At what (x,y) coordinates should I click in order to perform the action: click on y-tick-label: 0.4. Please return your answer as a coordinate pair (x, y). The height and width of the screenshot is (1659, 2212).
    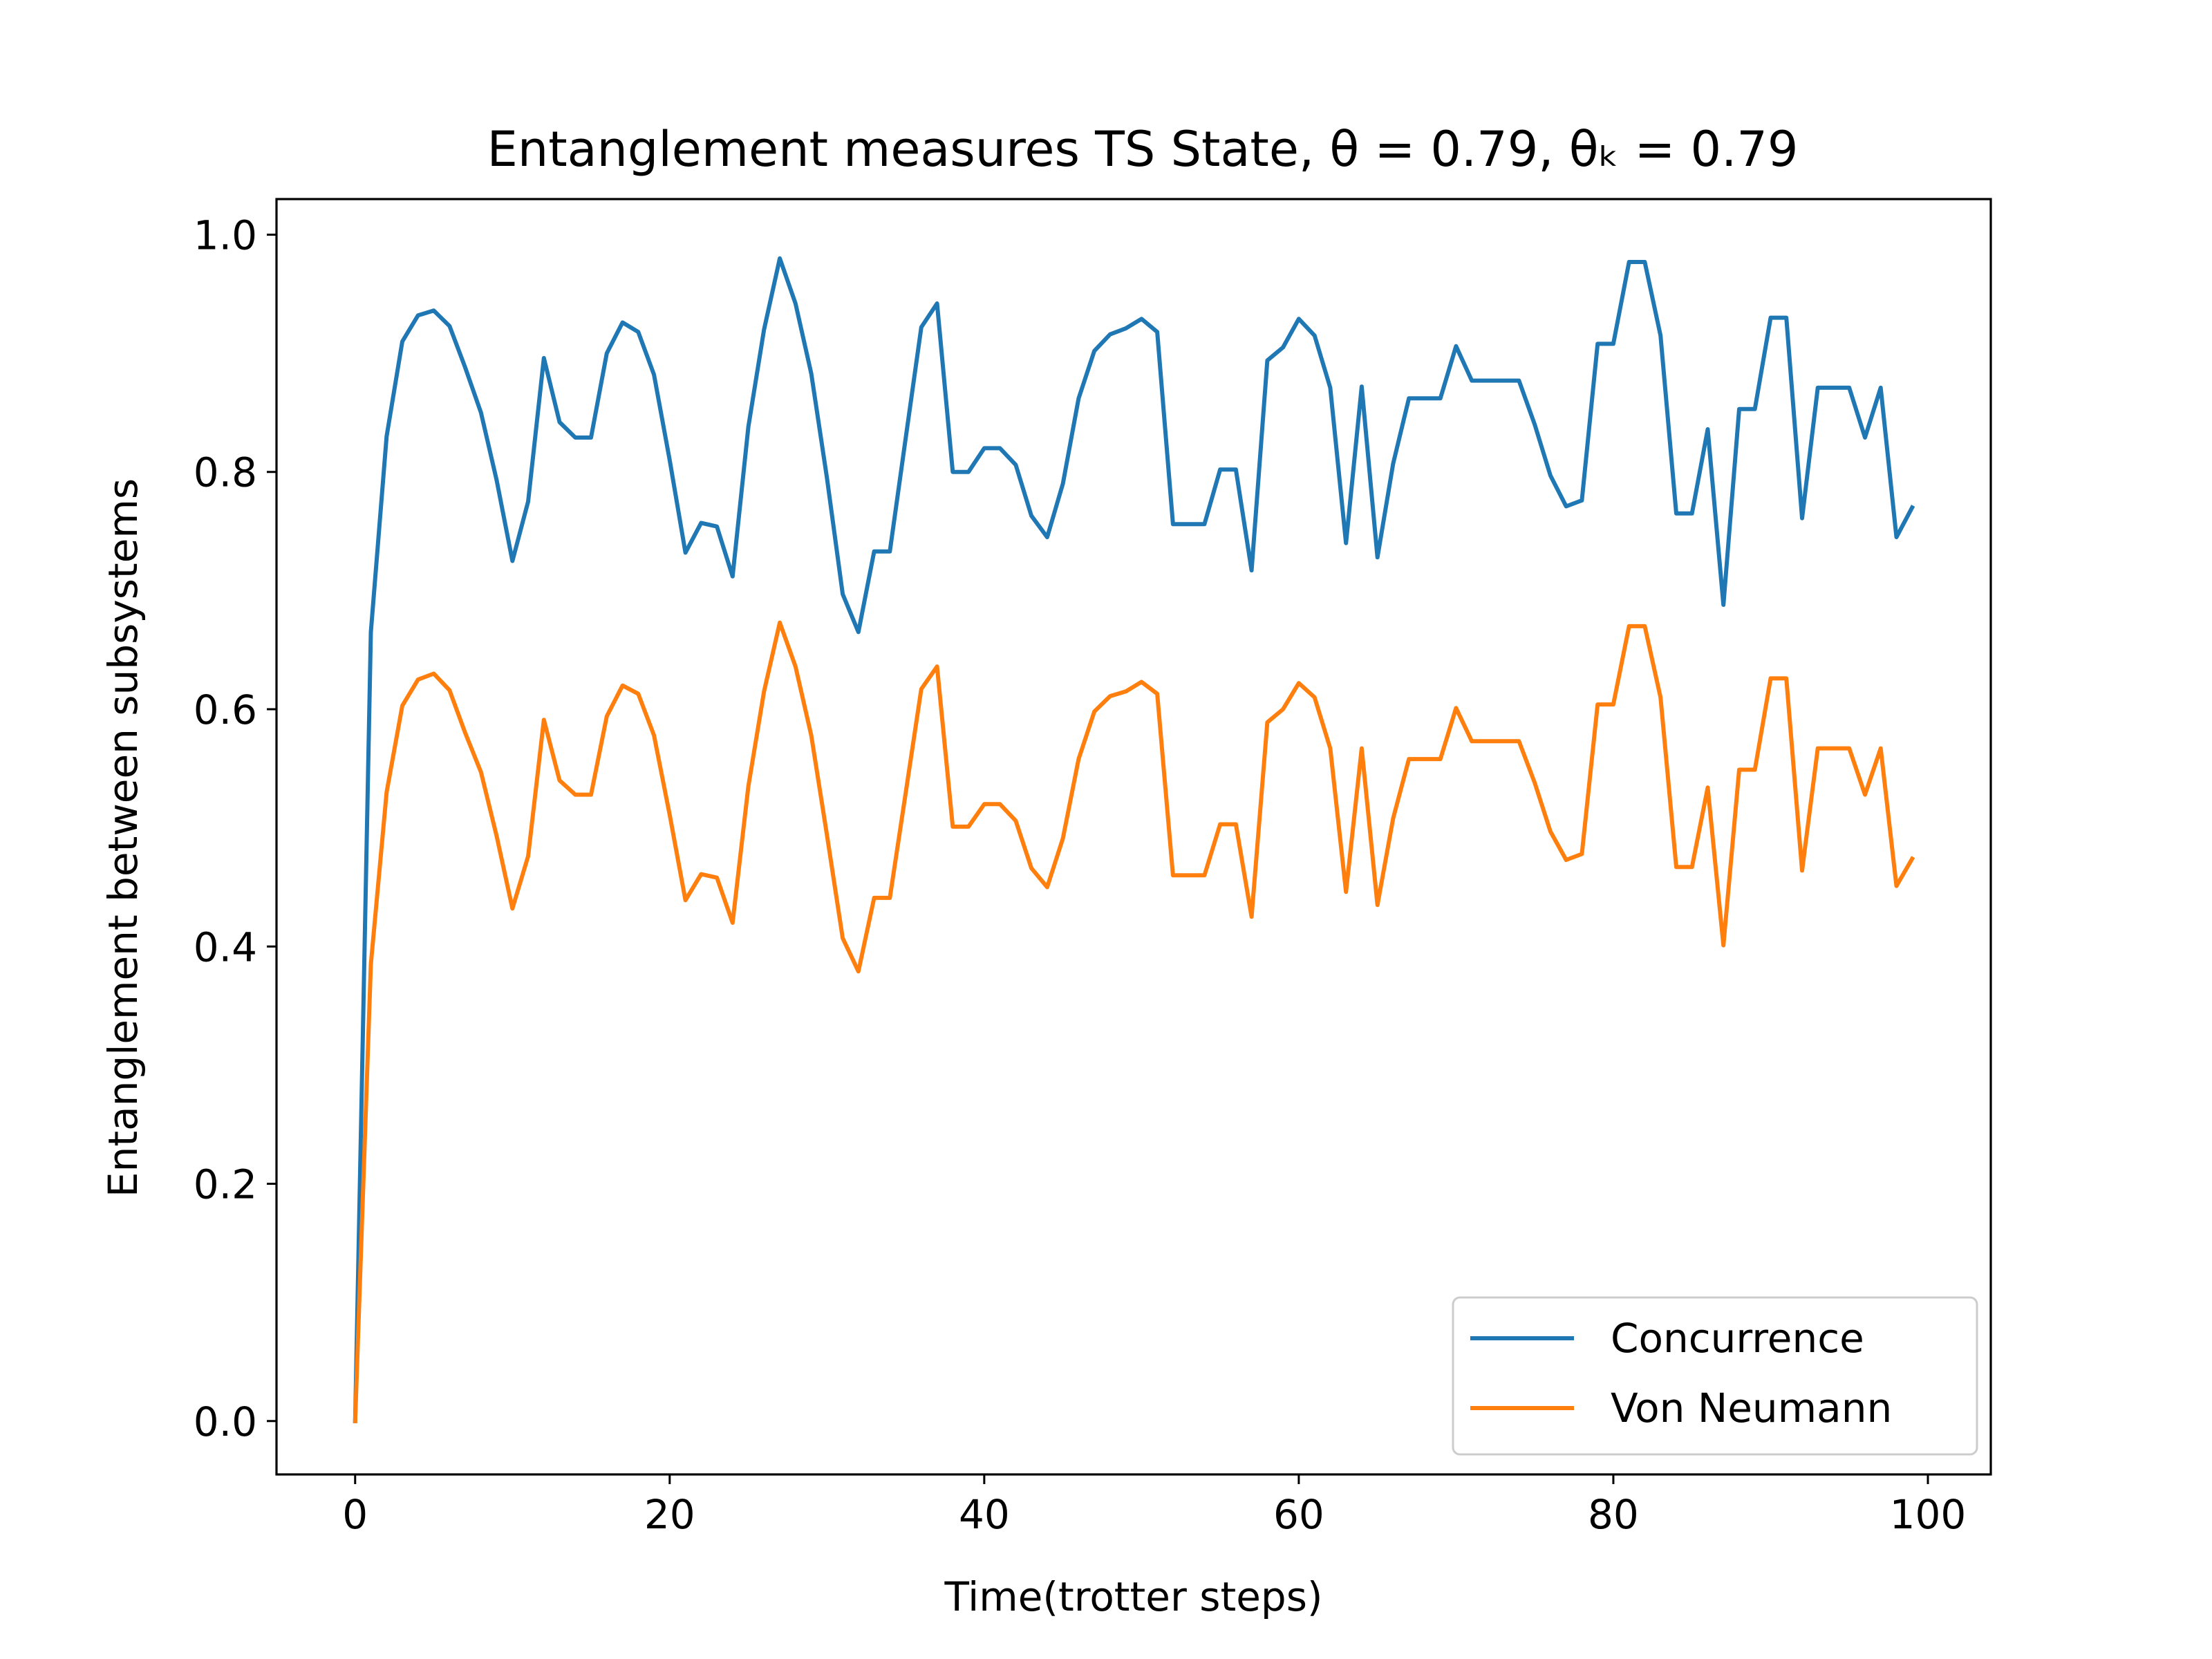
    Looking at the image, I should click on (225, 948).